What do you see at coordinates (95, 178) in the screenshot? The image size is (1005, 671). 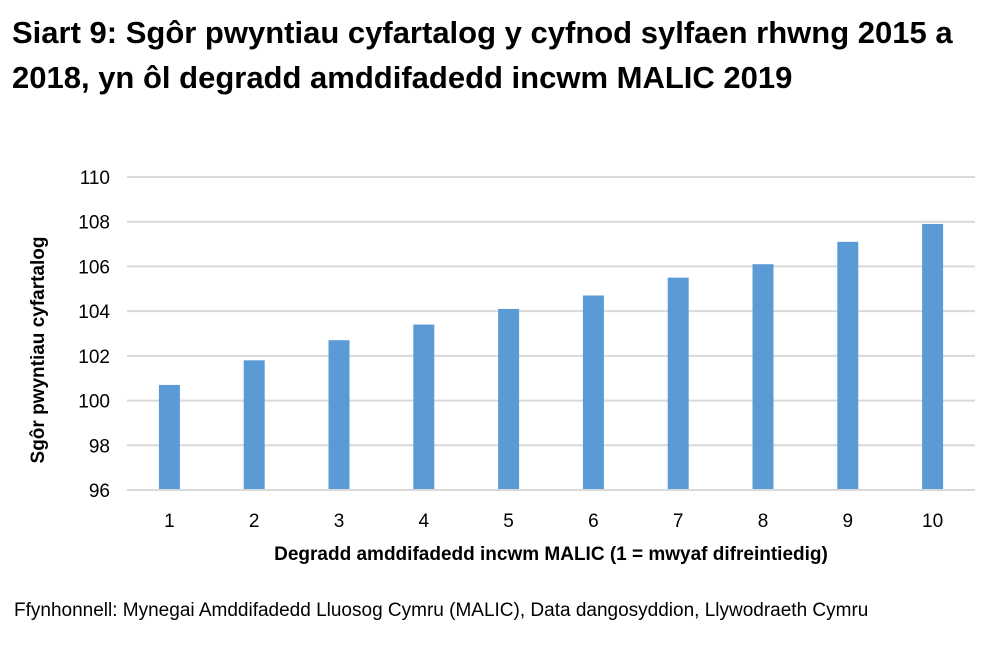 I see `y-tick-label: 110` at bounding box center [95, 178].